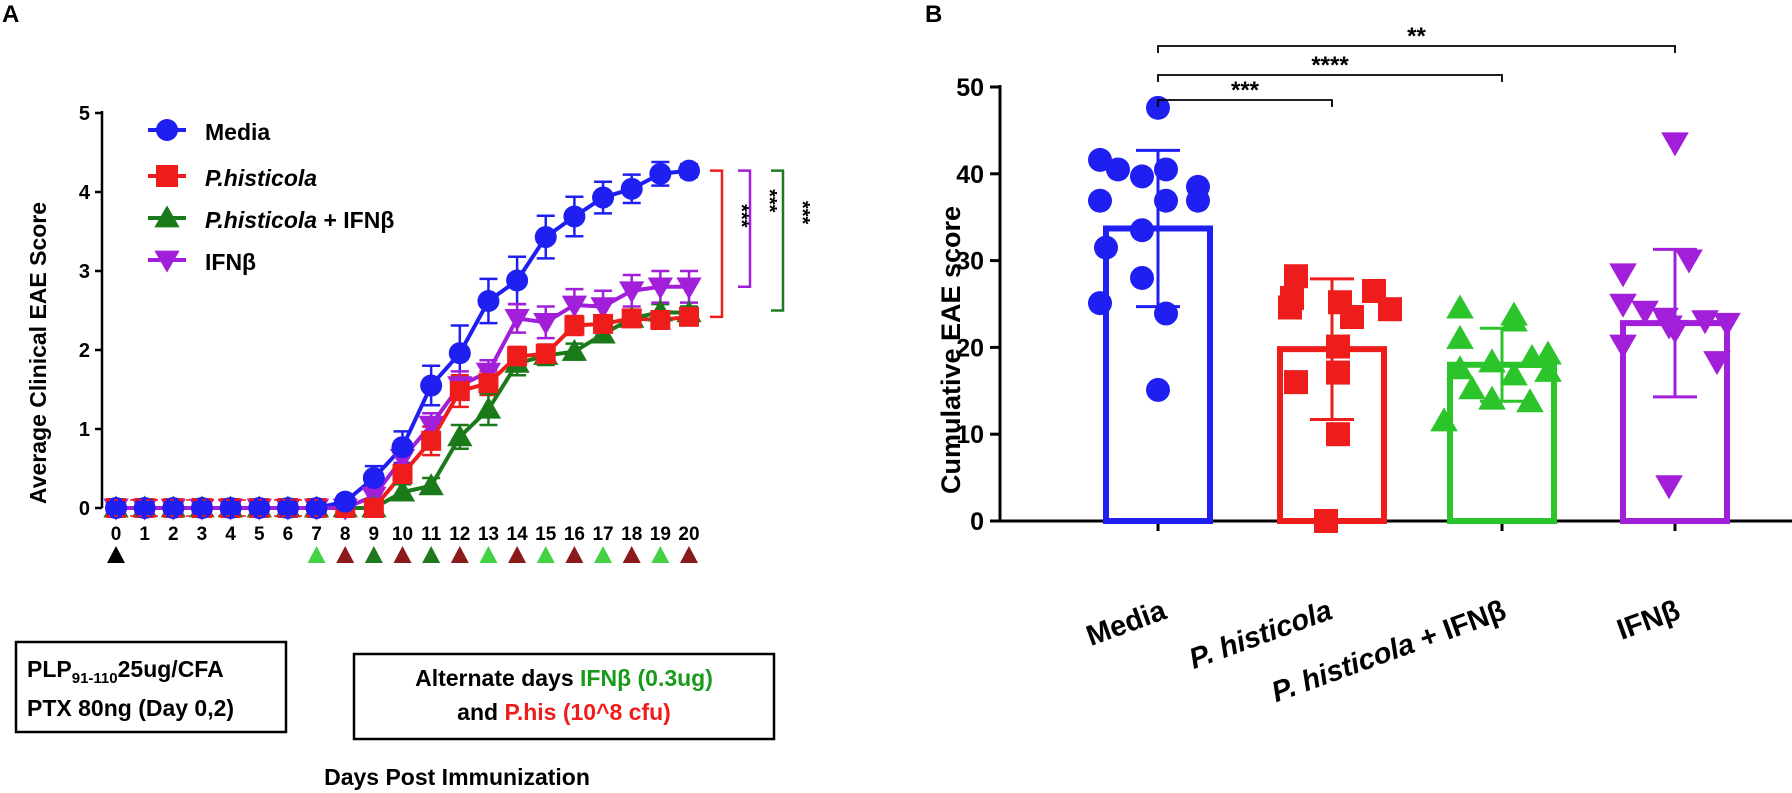 This screenshot has height=793, width=1792. I want to click on b-sig-label: ****, so click(1330, 65).